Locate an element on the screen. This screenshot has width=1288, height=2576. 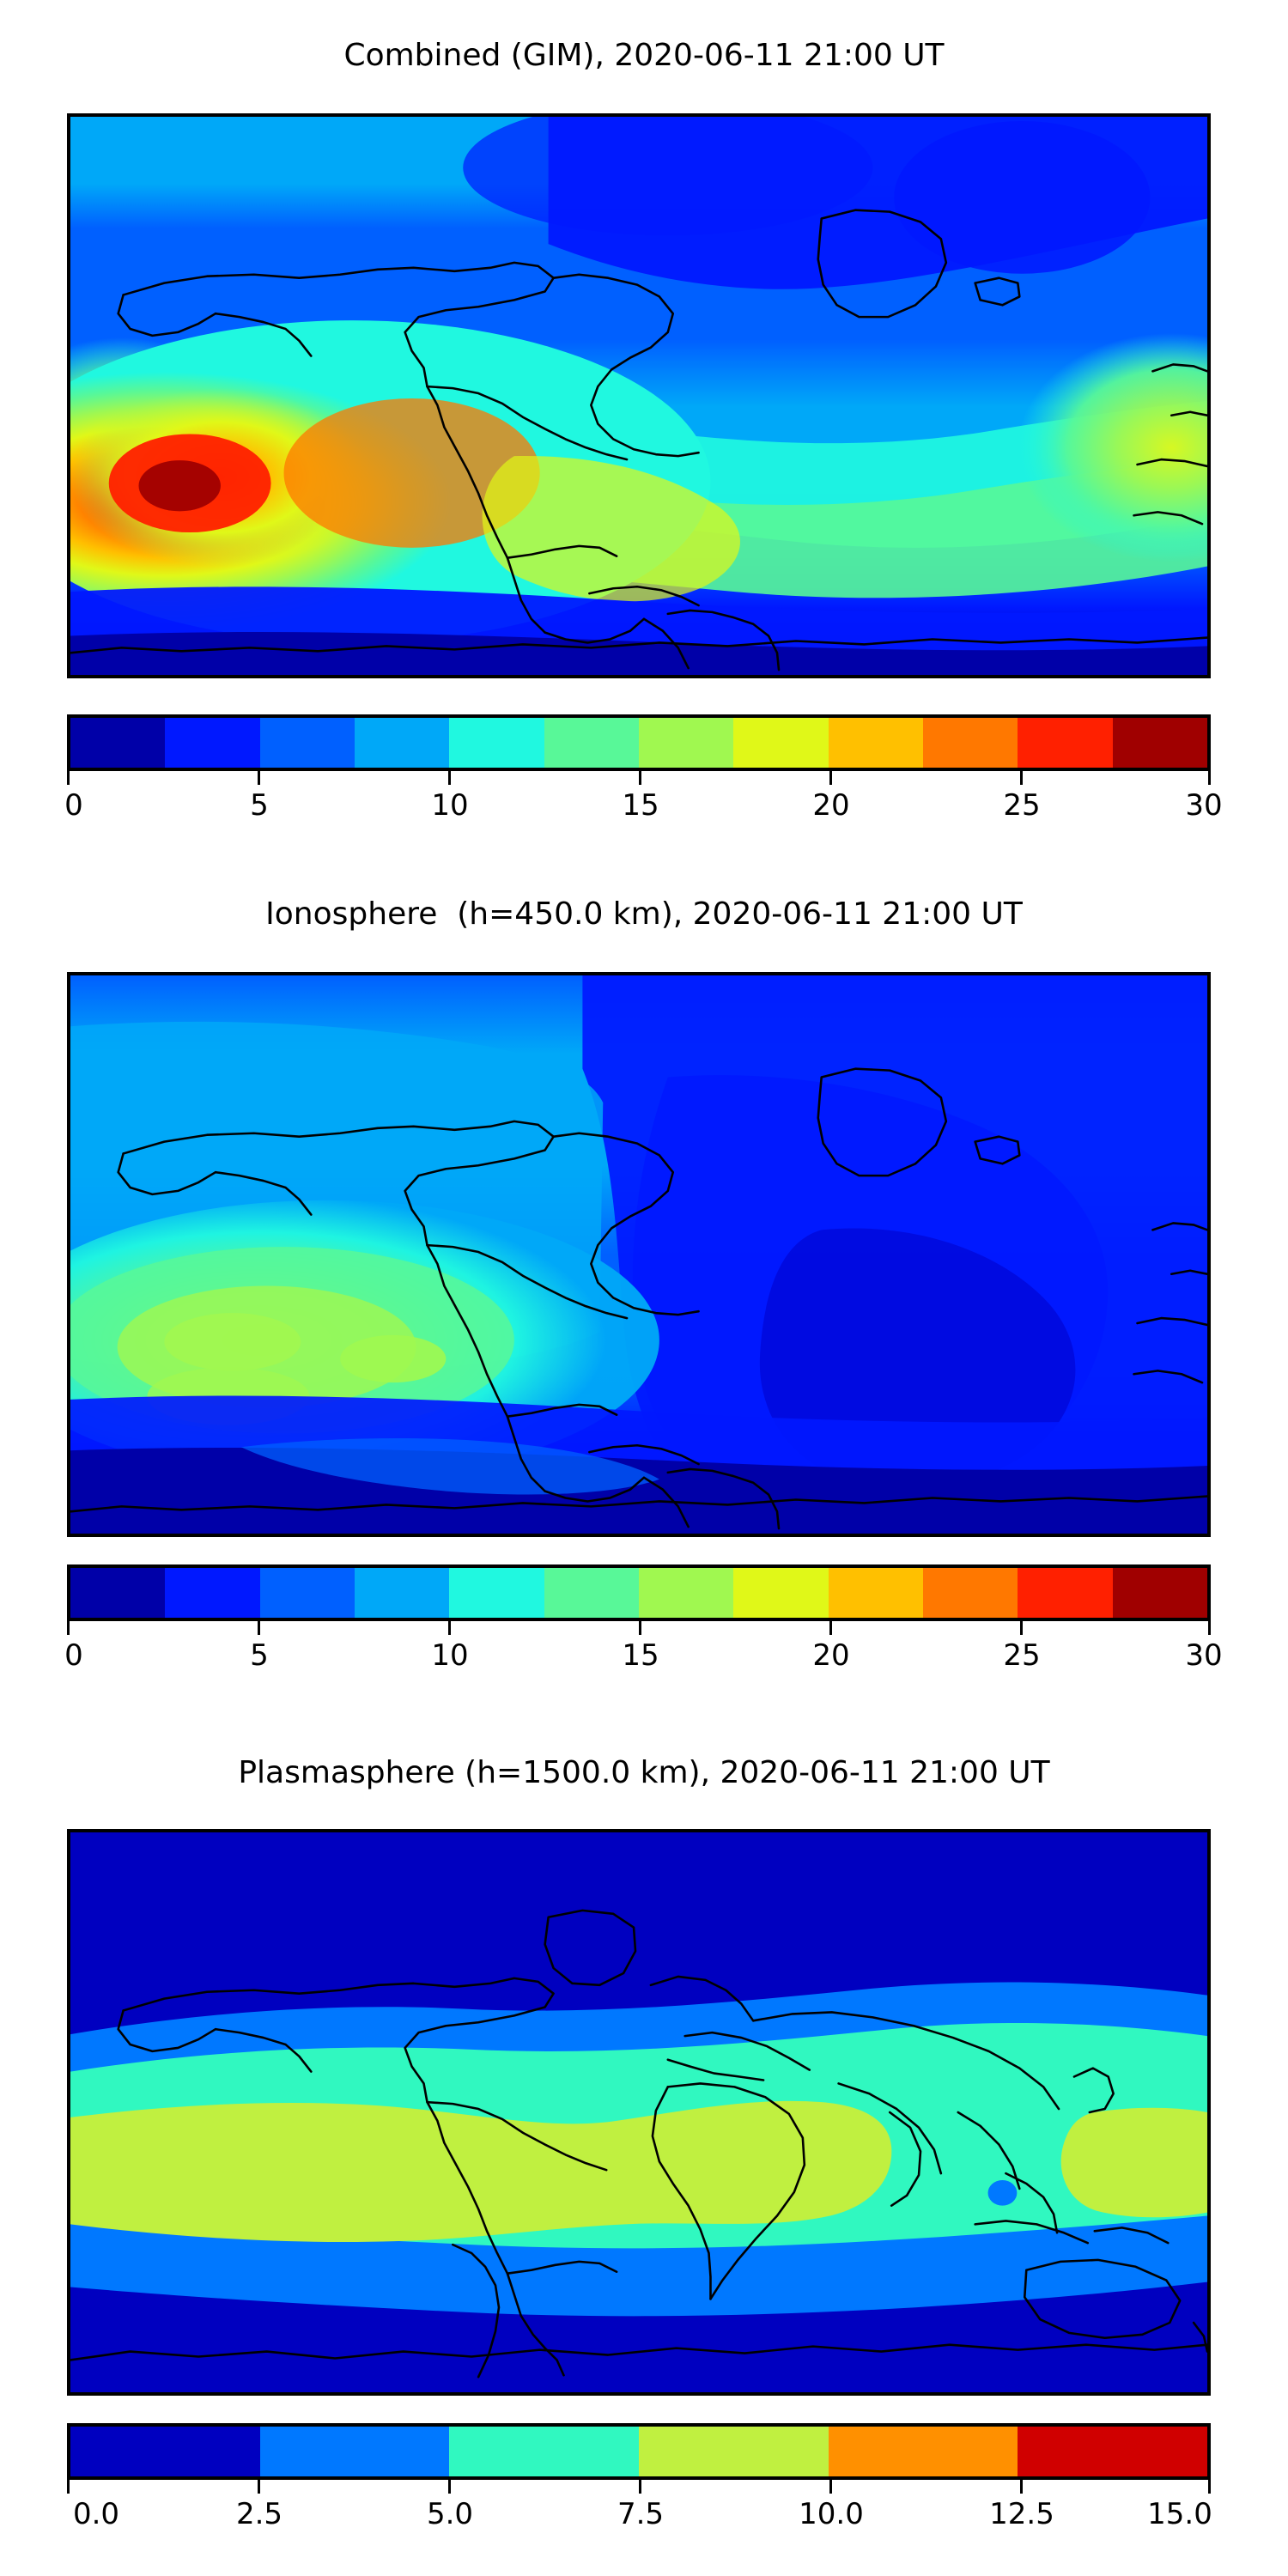
colorbar-tick-label: 15.0 is located at coordinates (1180, 2514).